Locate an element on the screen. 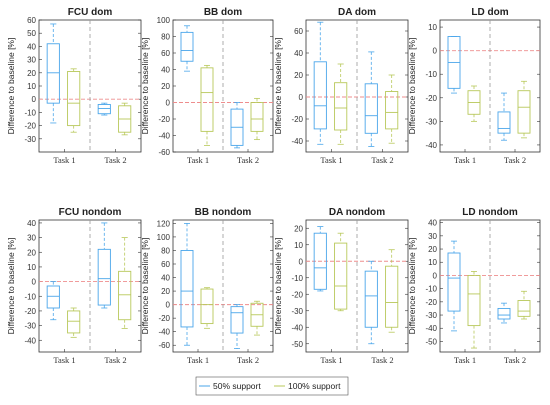 The height and width of the screenshot is (405, 550). panel-title: LD dom is located at coordinates (489, 12).